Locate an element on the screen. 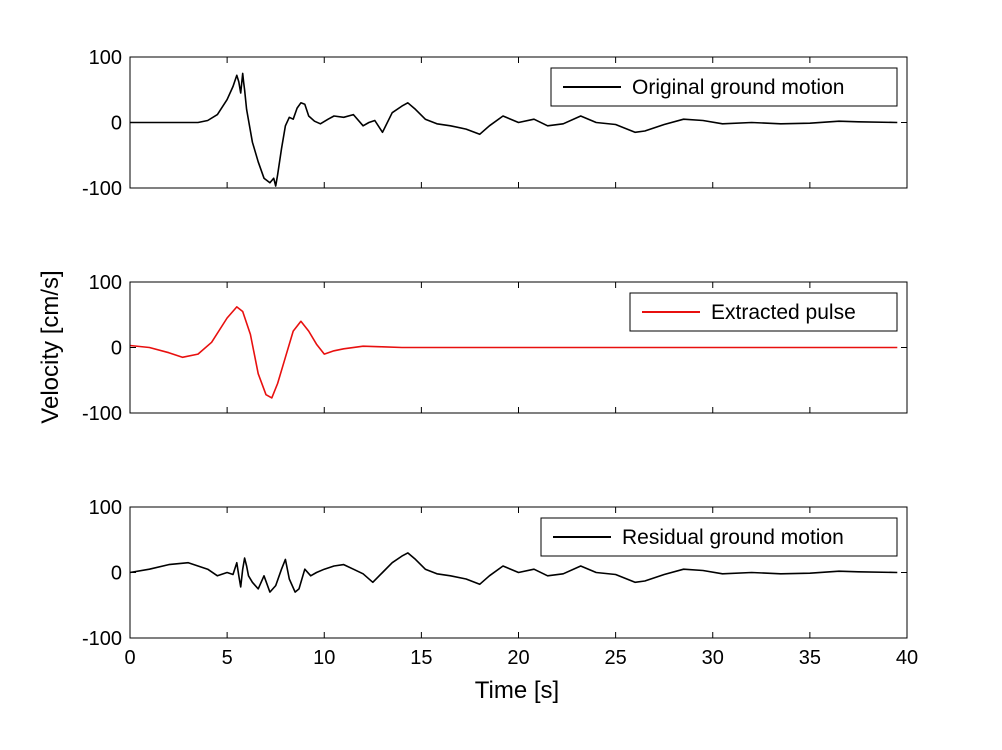 This screenshot has width=1002, height=750. legend: Extracted pulse is located at coordinates (763, 312).